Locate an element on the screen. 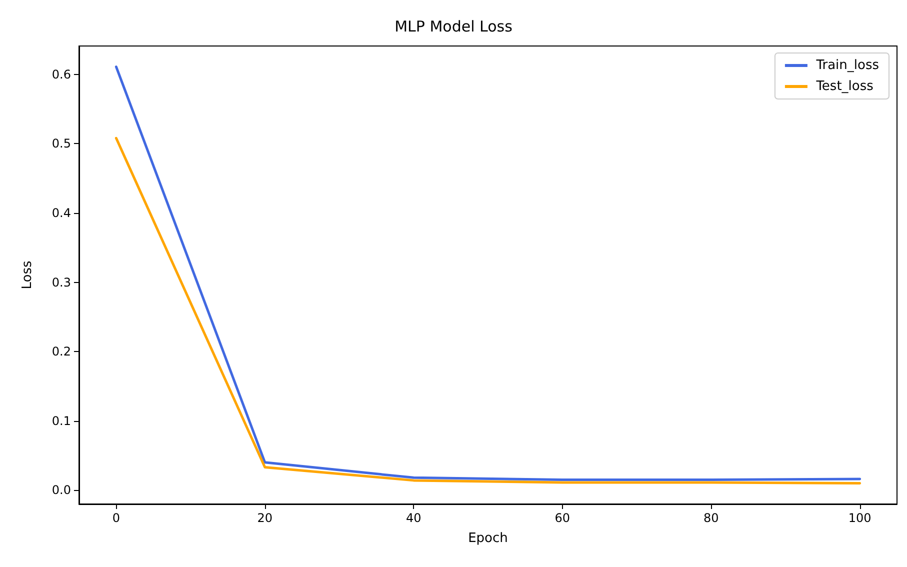 This screenshot has height=567, width=907. y-tick-label: 0.1 is located at coordinates (61, 421).